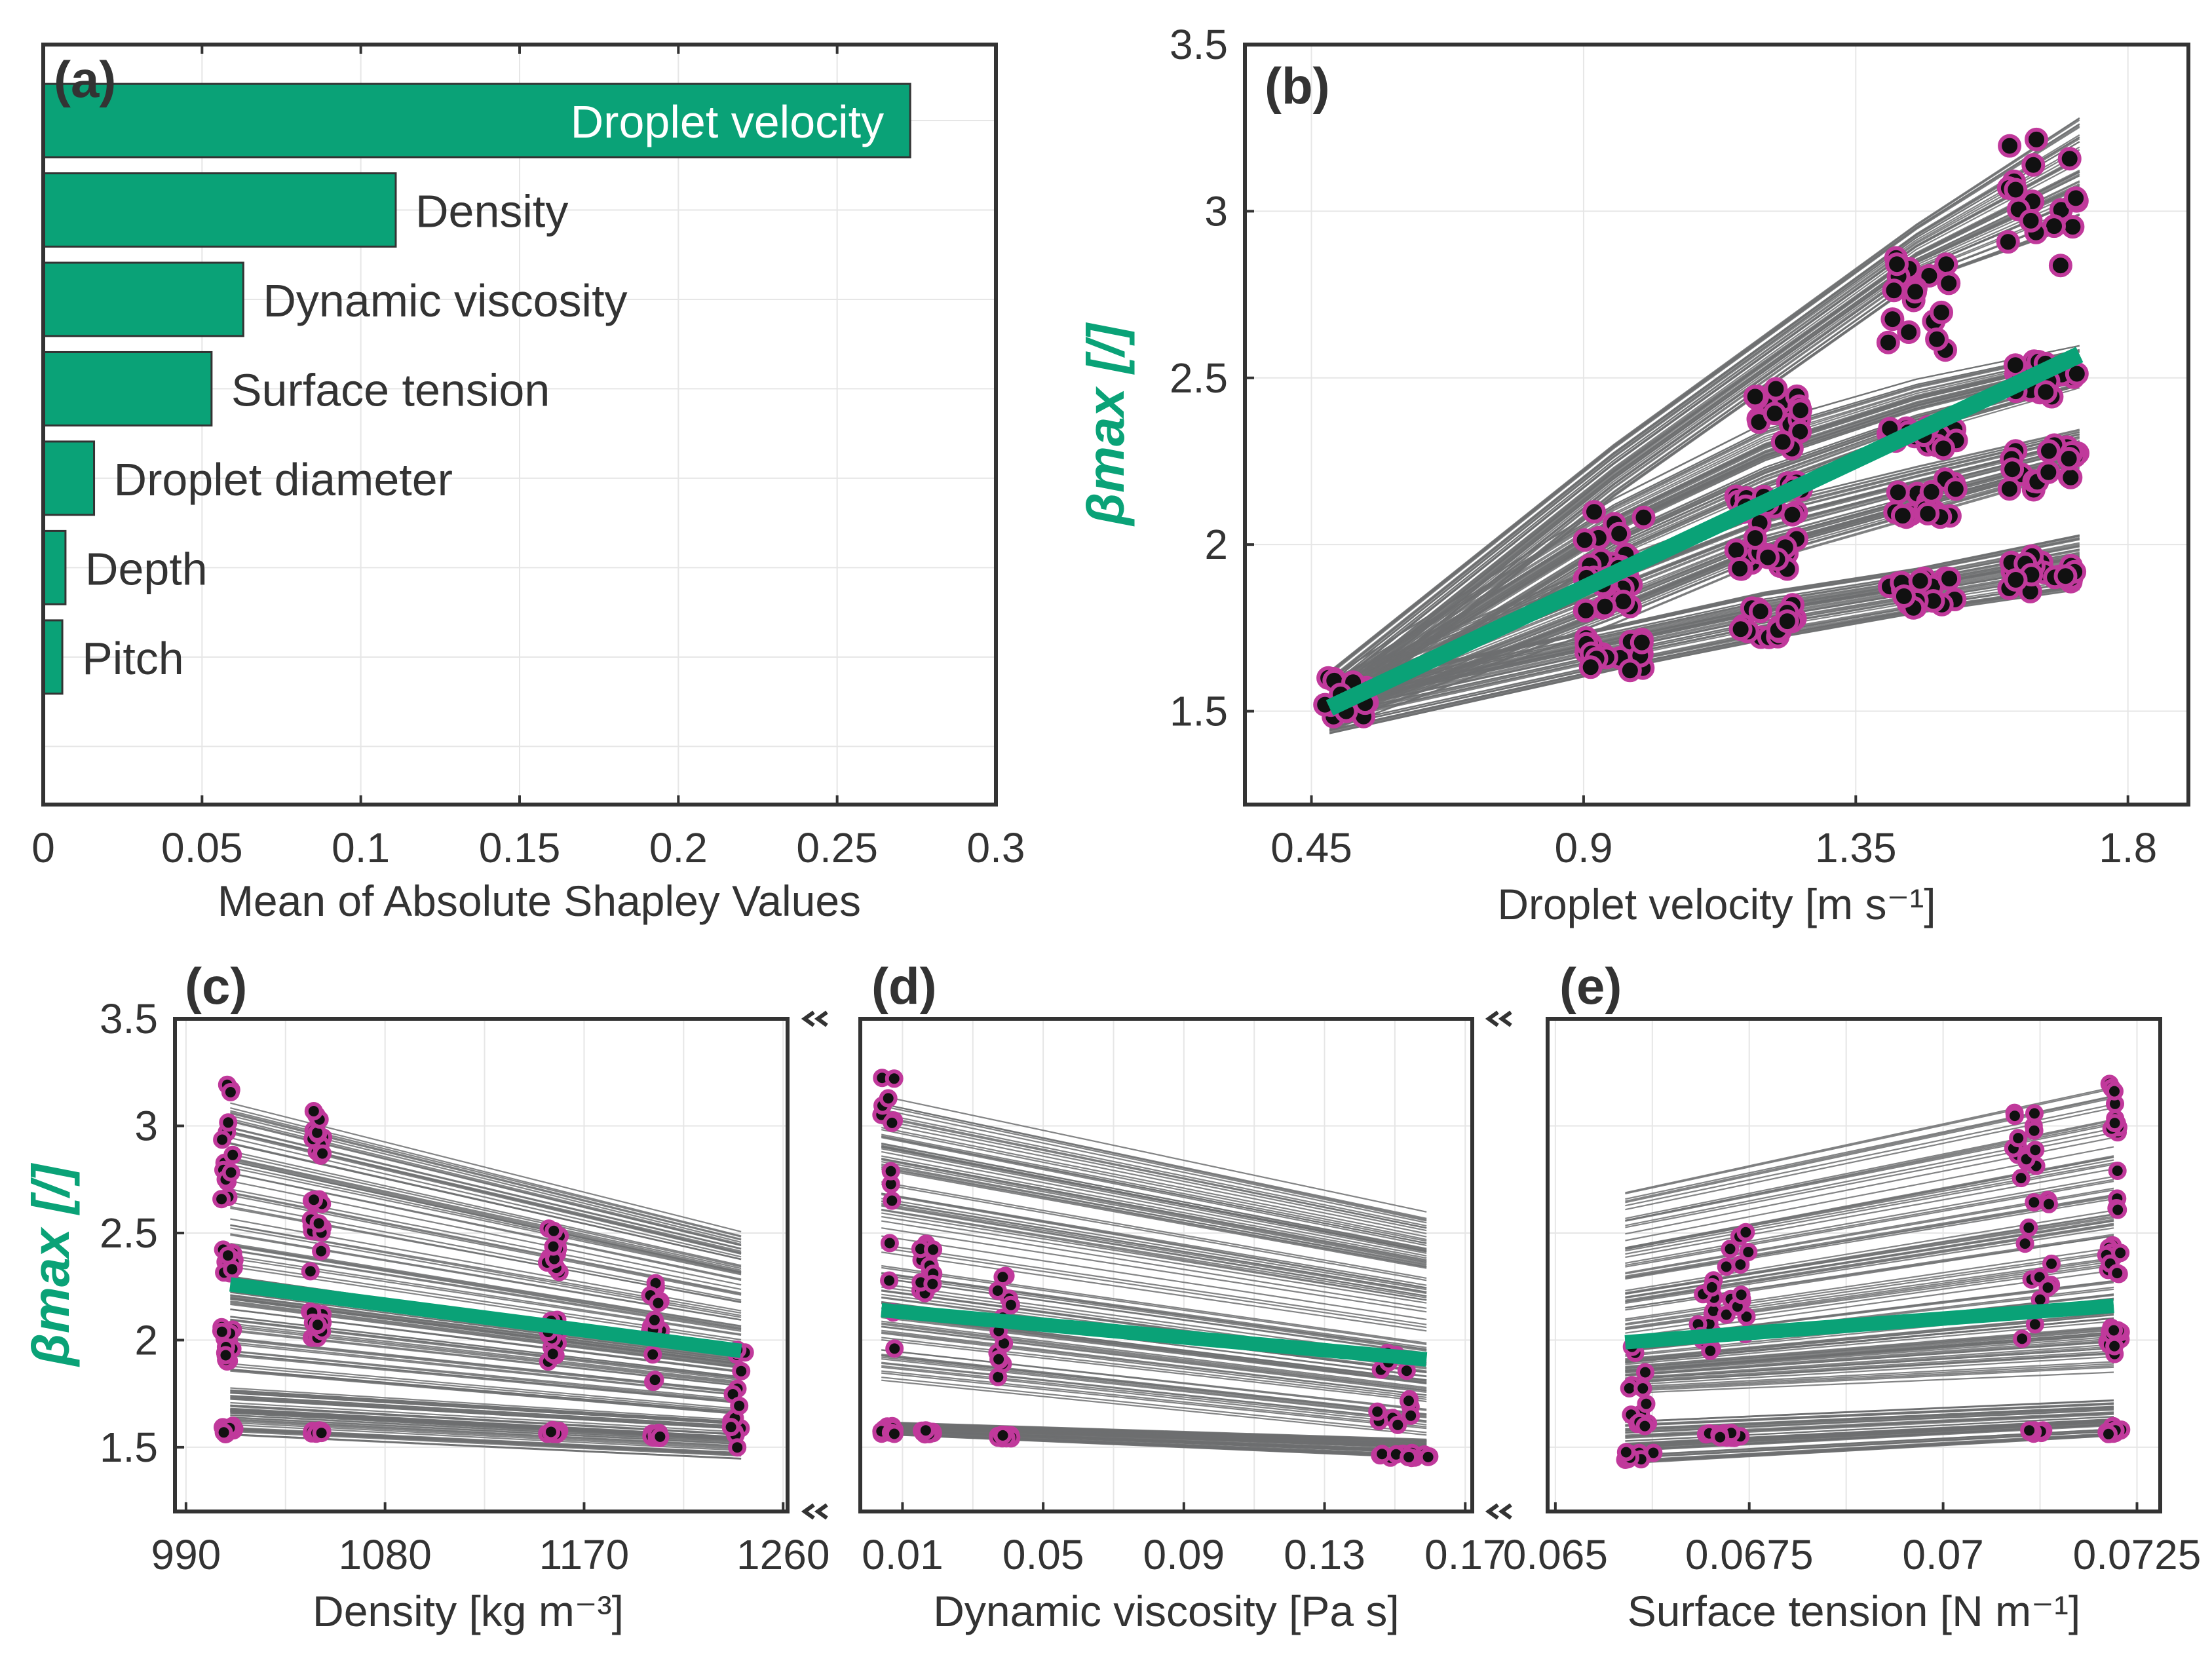  I want to click on x-tick-label: 0.15, so click(520, 848).